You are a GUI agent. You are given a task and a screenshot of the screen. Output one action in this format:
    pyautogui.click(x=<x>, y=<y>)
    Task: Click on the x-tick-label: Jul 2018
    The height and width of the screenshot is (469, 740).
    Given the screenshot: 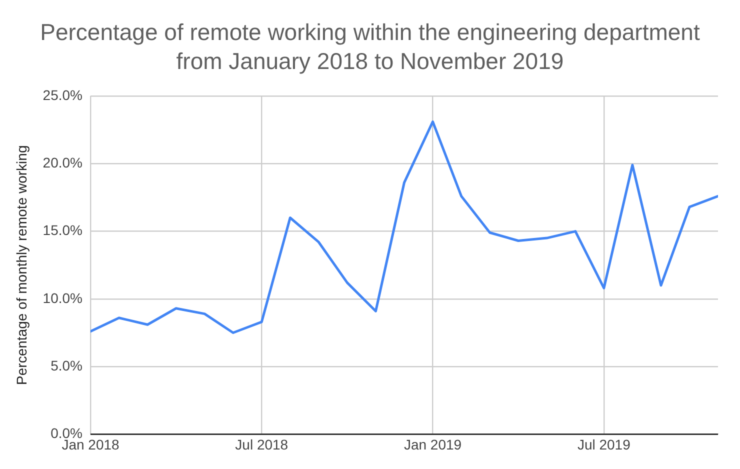 What is the action you would take?
    pyautogui.click(x=261, y=444)
    